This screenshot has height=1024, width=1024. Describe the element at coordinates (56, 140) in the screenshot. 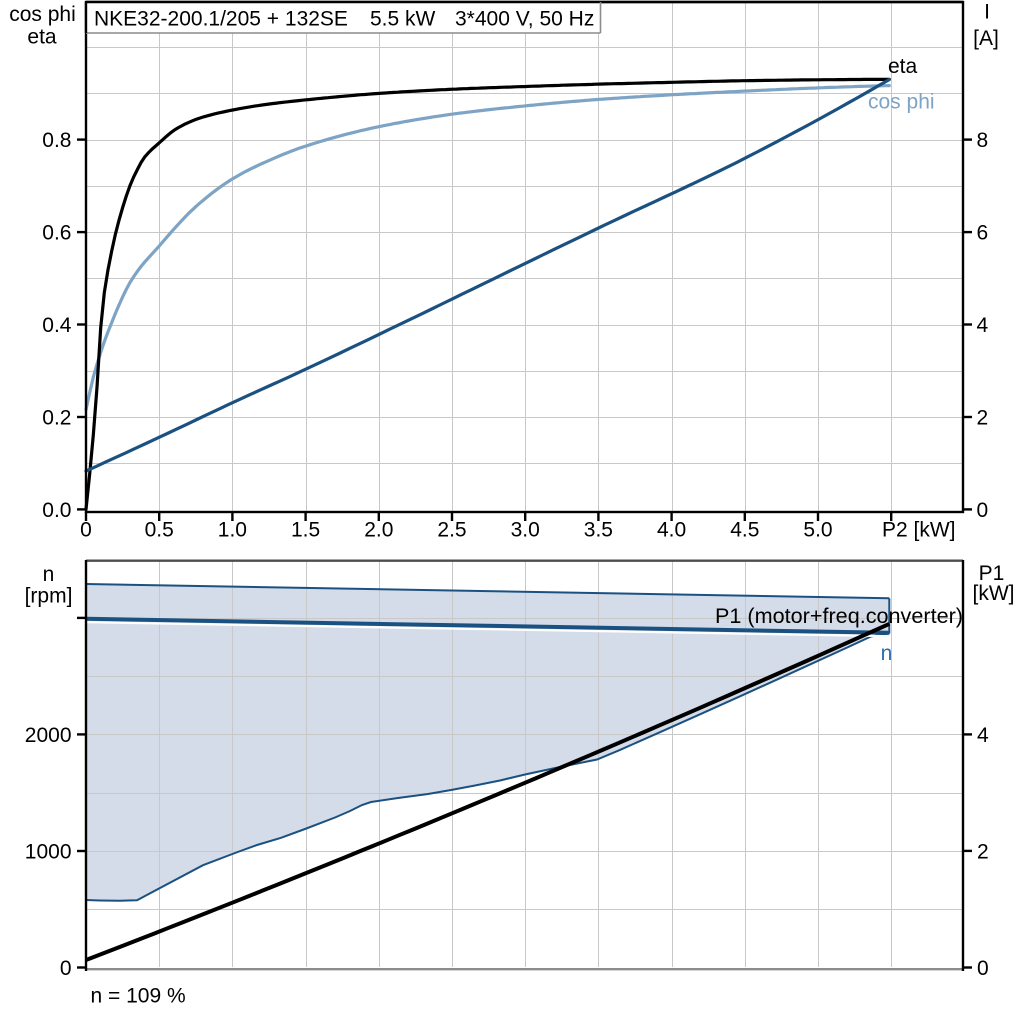

I see `svg-text: 0.8` at that location.